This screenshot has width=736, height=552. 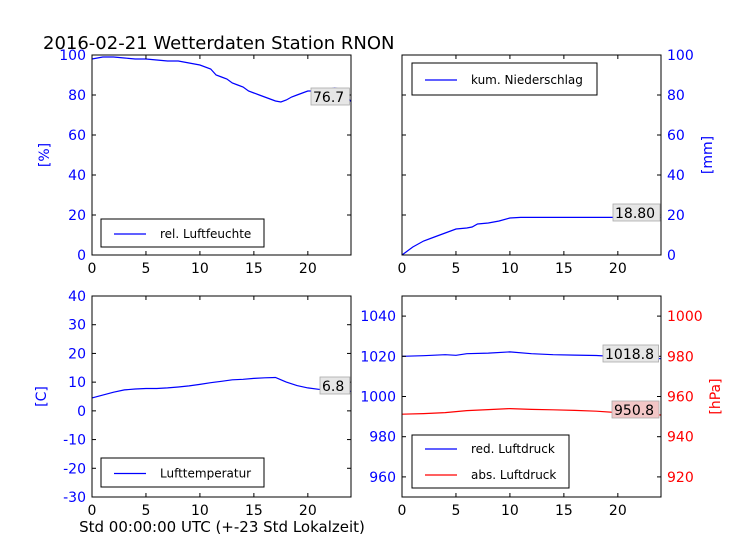 What do you see at coordinates (77, 383) in the screenshot?
I see `y-tick-label: 10` at bounding box center [77, 383].